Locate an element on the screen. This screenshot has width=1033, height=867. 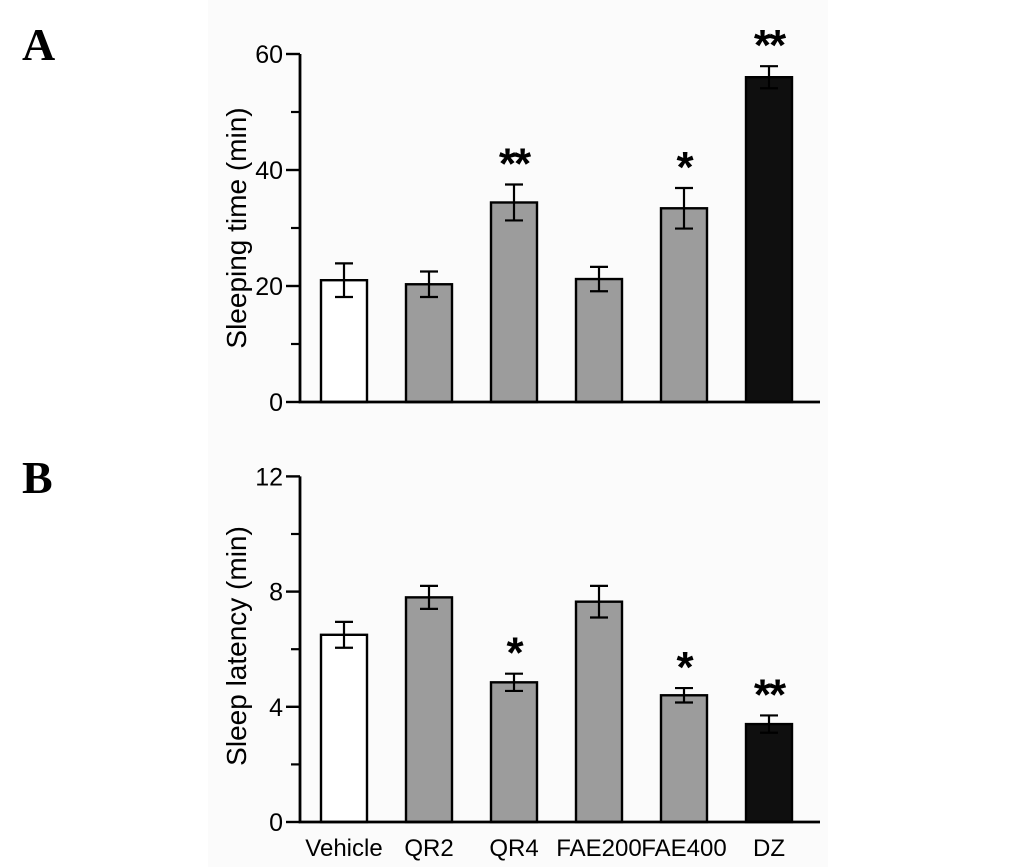
error-bar-a-vehicle is located at coordinates (344, 280).